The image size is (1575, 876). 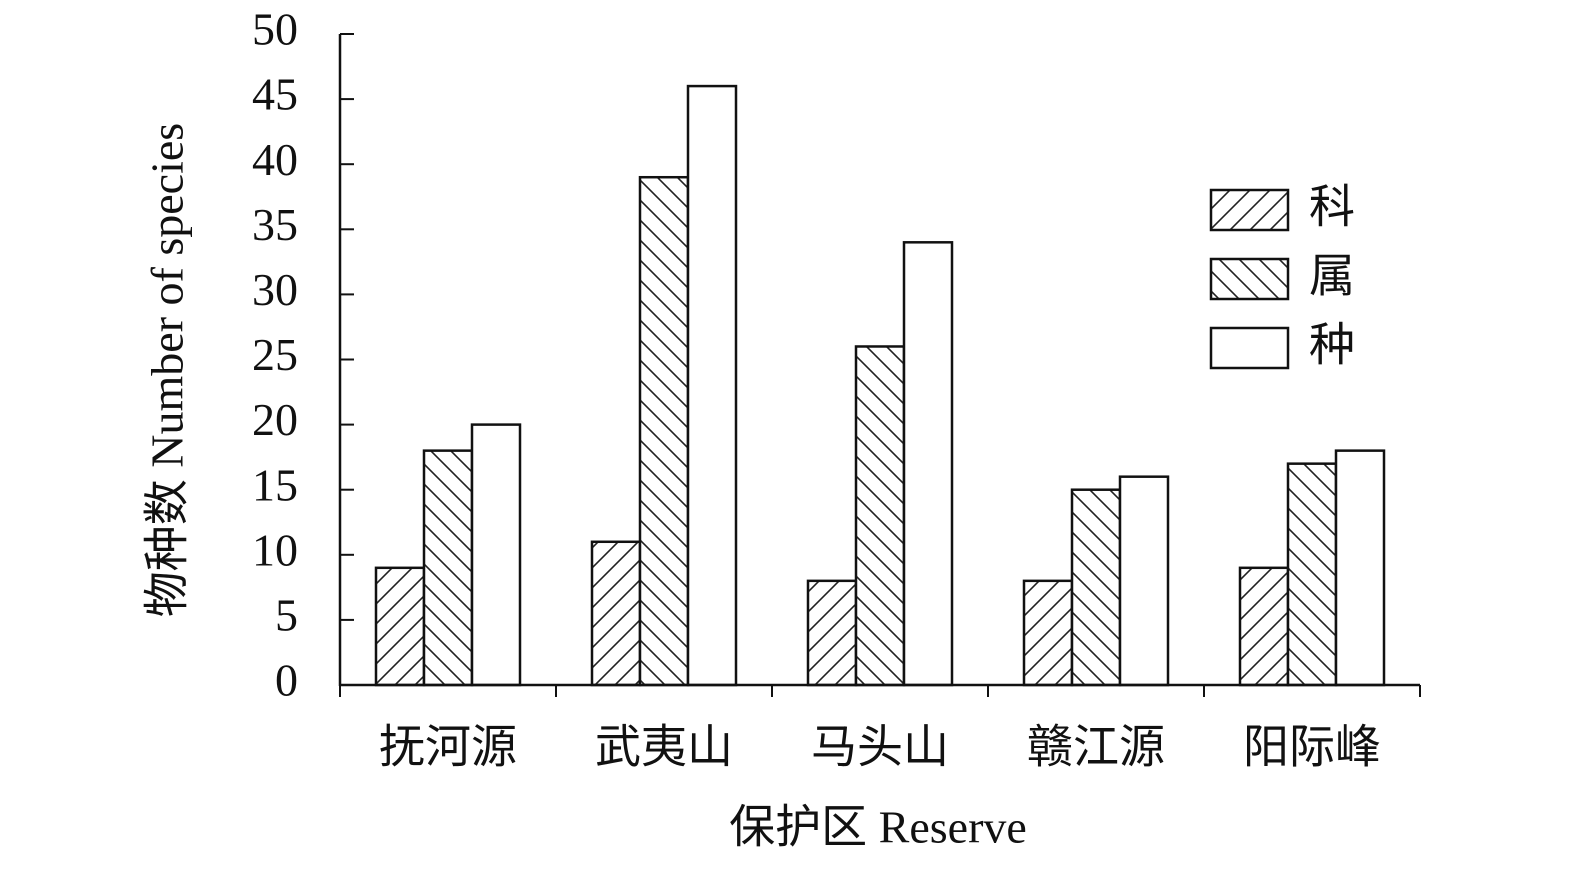 I want to click on legend-label: 种, so click(x=1332, y=345).